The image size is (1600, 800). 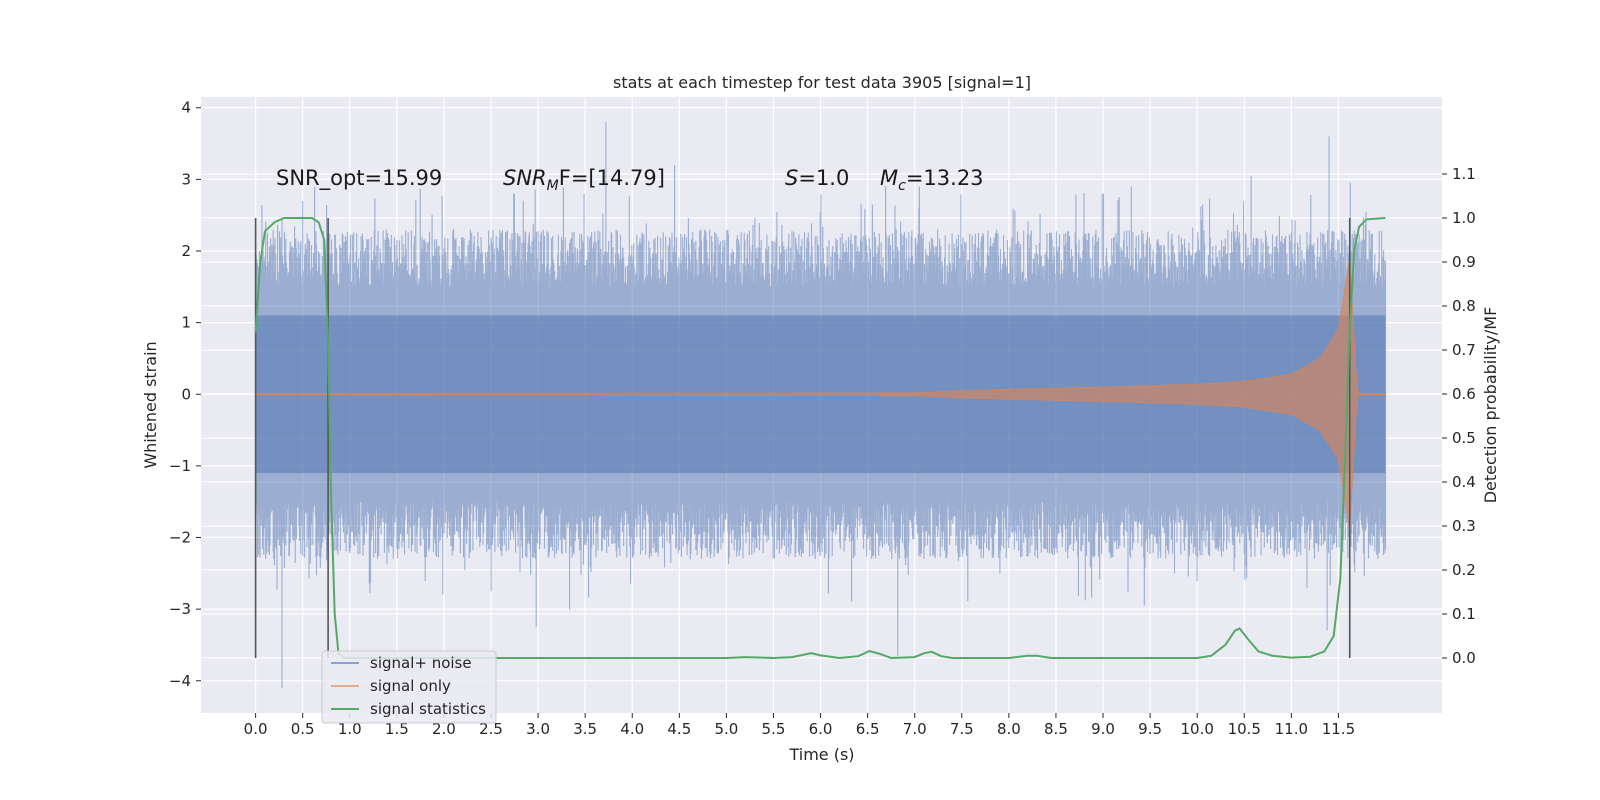 I want to click on annotation-s: S=1.0, so click(x=817, y=178).